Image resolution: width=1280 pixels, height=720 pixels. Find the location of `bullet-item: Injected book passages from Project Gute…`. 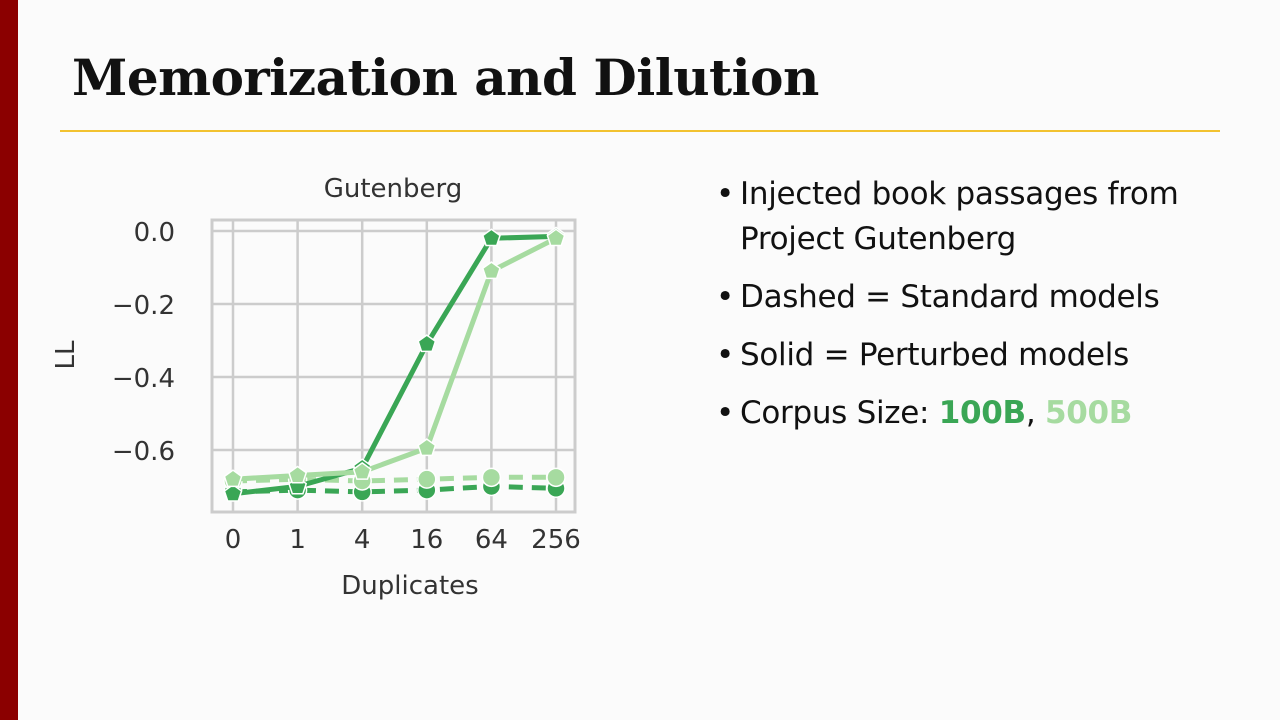

bullet-item: Injected book passages from Project Gute… is located at coordinates (982, 217).